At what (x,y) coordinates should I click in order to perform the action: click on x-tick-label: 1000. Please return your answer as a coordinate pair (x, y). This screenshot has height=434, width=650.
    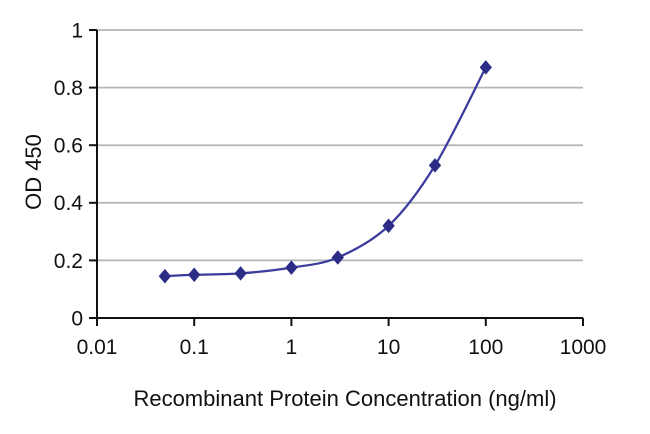
    Looking at the image, I should click on (583, 347).